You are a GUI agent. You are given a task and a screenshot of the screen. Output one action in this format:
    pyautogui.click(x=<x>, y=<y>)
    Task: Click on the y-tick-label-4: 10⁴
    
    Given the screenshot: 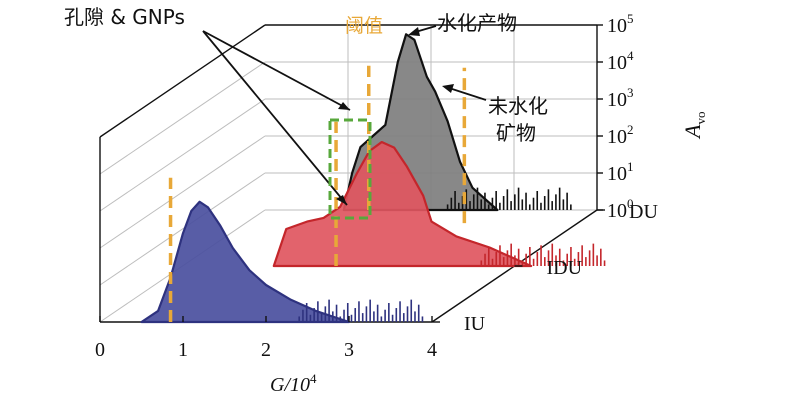 What is the action you would take?
    pyautogui.click(x=620, y=61)
    